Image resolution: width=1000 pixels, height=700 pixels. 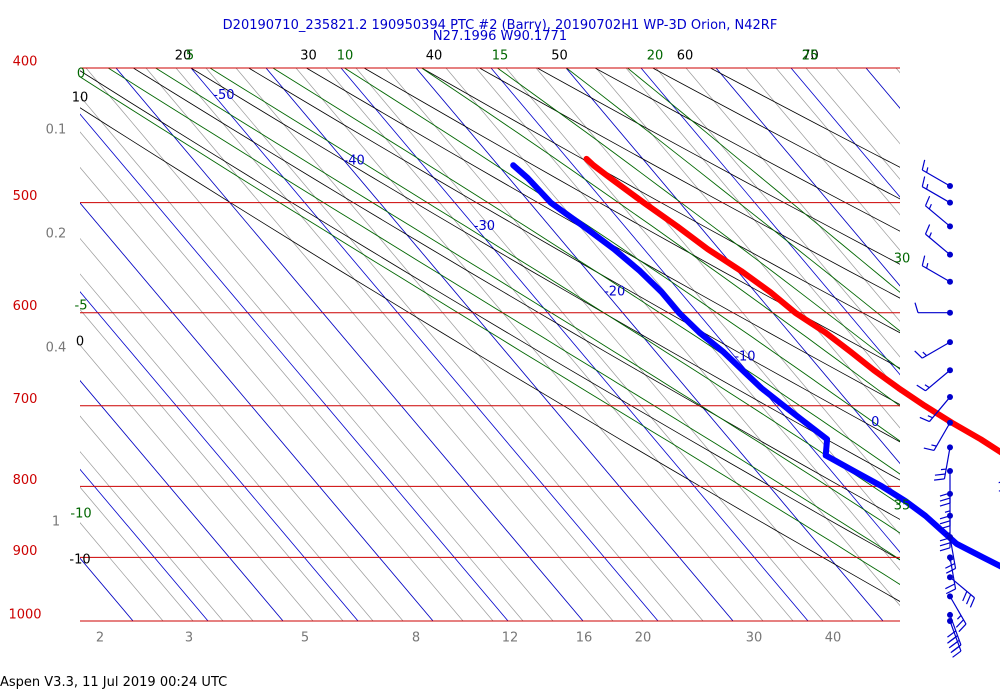 What do you see at coordinates (500, 56) in the screenshot?
I see `top-thetae-label: 15` at bounding box center [500, 56].